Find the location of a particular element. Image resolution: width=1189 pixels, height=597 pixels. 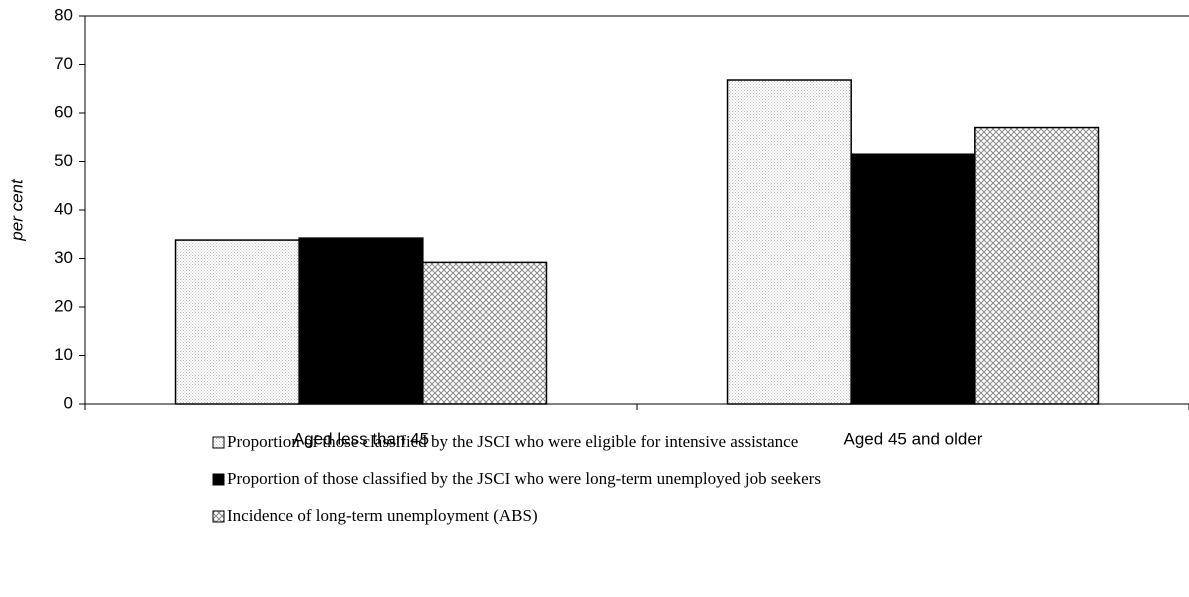

y-tick-label: 60 is located at coordinates (63, 111).